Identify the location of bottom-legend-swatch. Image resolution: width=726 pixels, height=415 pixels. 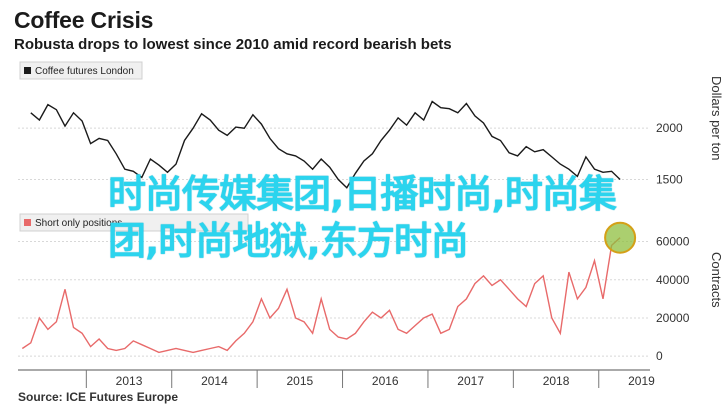
(27, 222).